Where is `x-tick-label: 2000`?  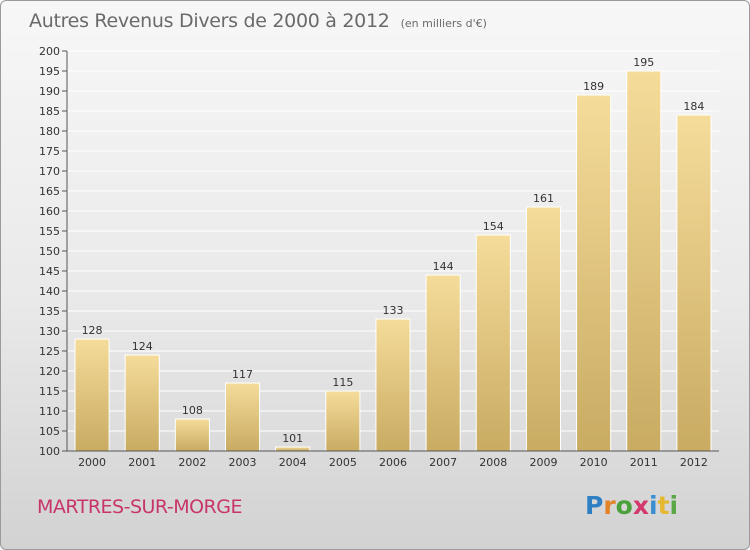
x-tick-label: 2000 is located at coordinates (92, 462).